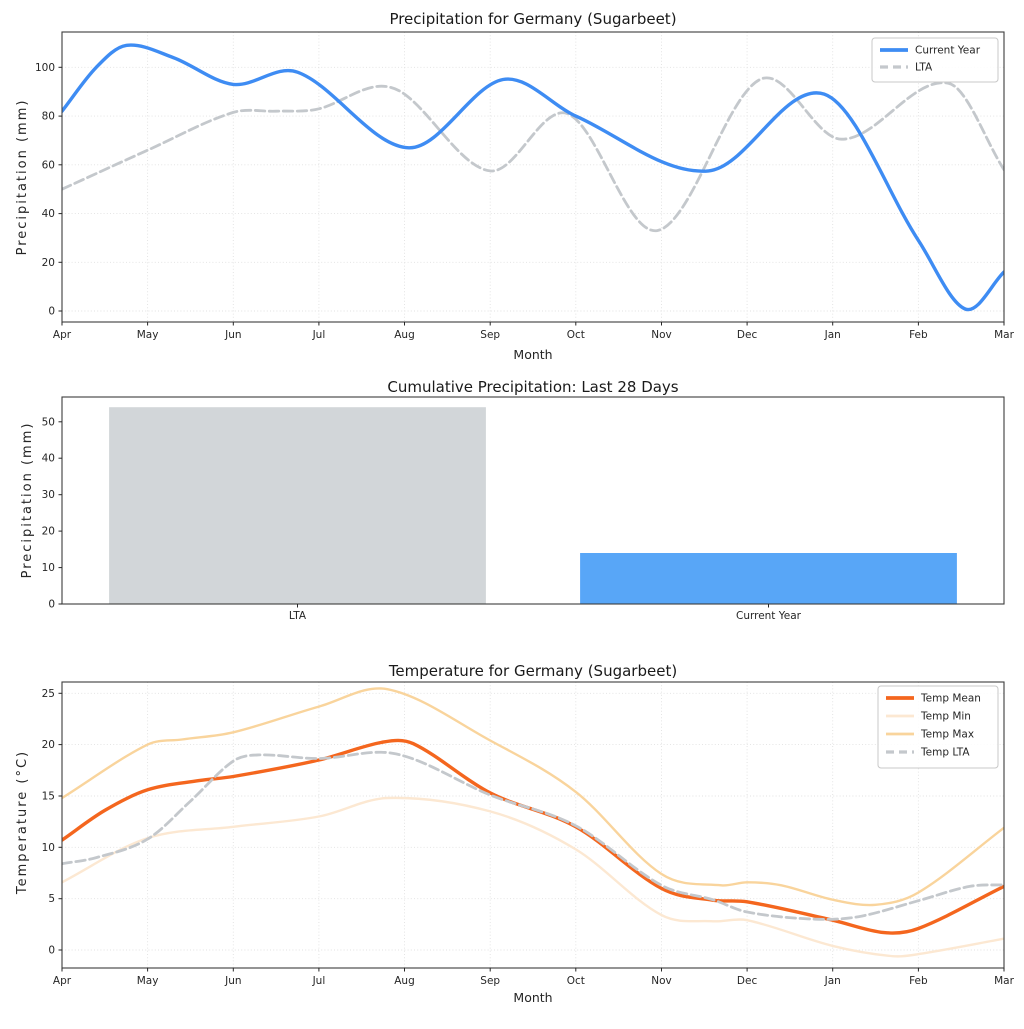 This screenshot has width=1024, height=1029. Describe the element at coordinates (48, 568) in the screenshot. I see `cumulative-precip-bar-y-tick-label: 10` at that location.